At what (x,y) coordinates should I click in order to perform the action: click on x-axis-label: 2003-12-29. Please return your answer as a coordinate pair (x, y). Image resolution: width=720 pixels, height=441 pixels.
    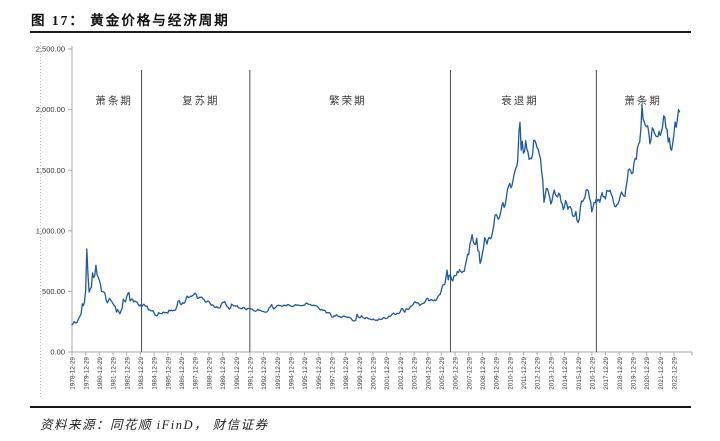
    Looking at the image, I should click on (415, 373).